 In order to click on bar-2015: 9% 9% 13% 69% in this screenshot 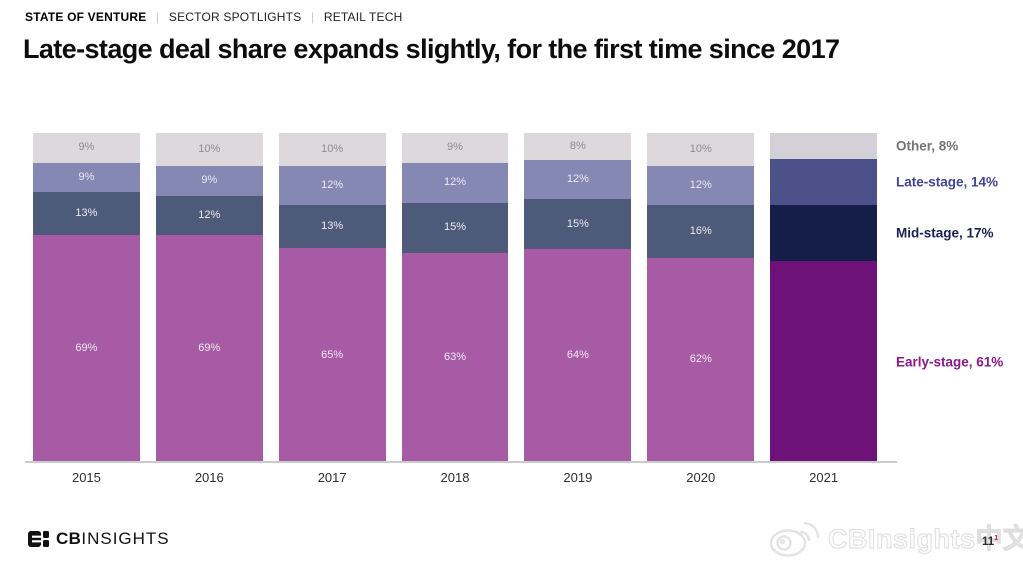, I will do `click(86, 297)`.